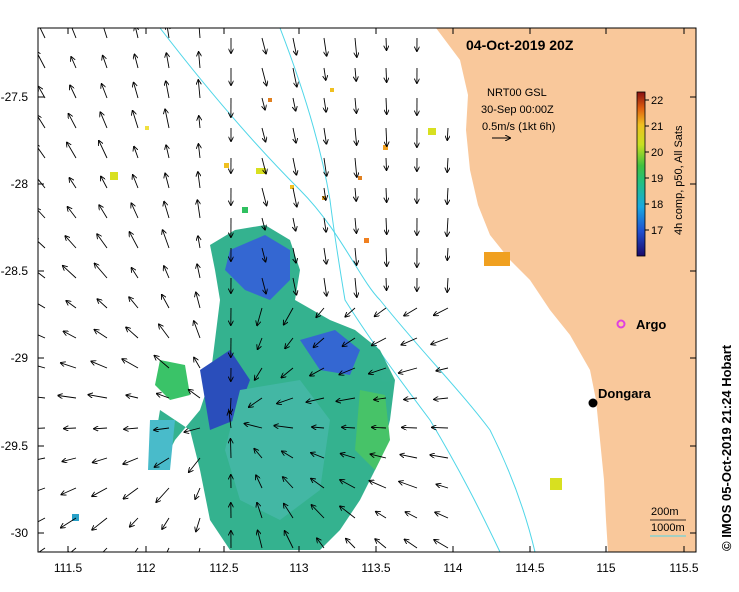 Image resolution: width=739 pixels, height=592 pixels. What do you see at coordinates (660, 174) in the screenshot?
I see `colorbar: 22 21 20 19 18 17 4h comp, p50, All Sats` at bounding box center [660, 174].